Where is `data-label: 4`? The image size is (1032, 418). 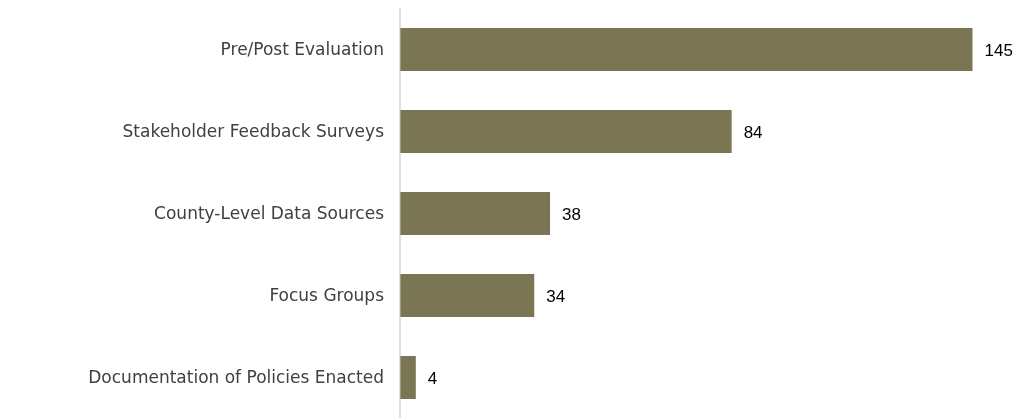 data-label: 4 is located at coordinates (432, 378).